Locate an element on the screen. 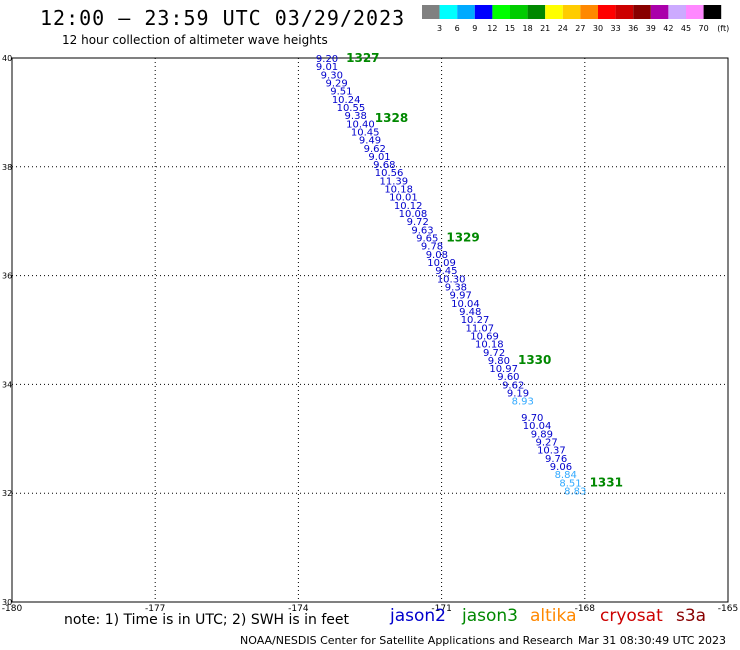 This screenshot has height=650, width=740. swh-value: 9.78 is located at coordinates (432, 247).